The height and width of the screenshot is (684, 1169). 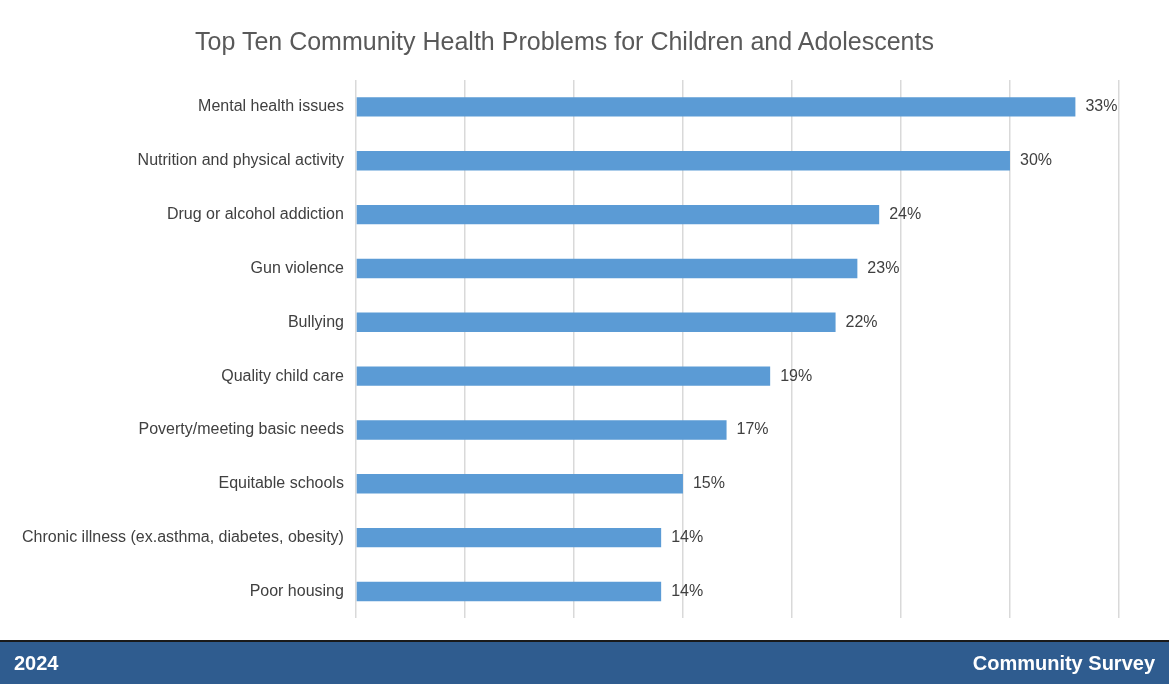 I want to click on data-label: 33%, so click(x=1101, y=106).